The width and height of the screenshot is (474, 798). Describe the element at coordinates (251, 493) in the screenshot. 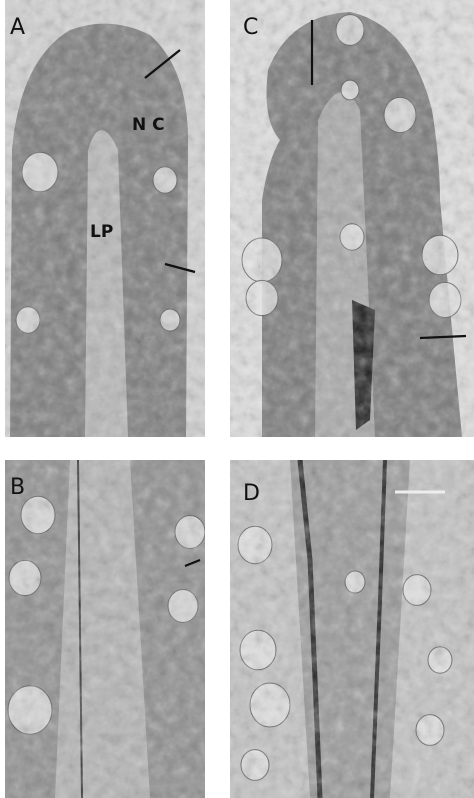

I see `panel-label: D` at that location.